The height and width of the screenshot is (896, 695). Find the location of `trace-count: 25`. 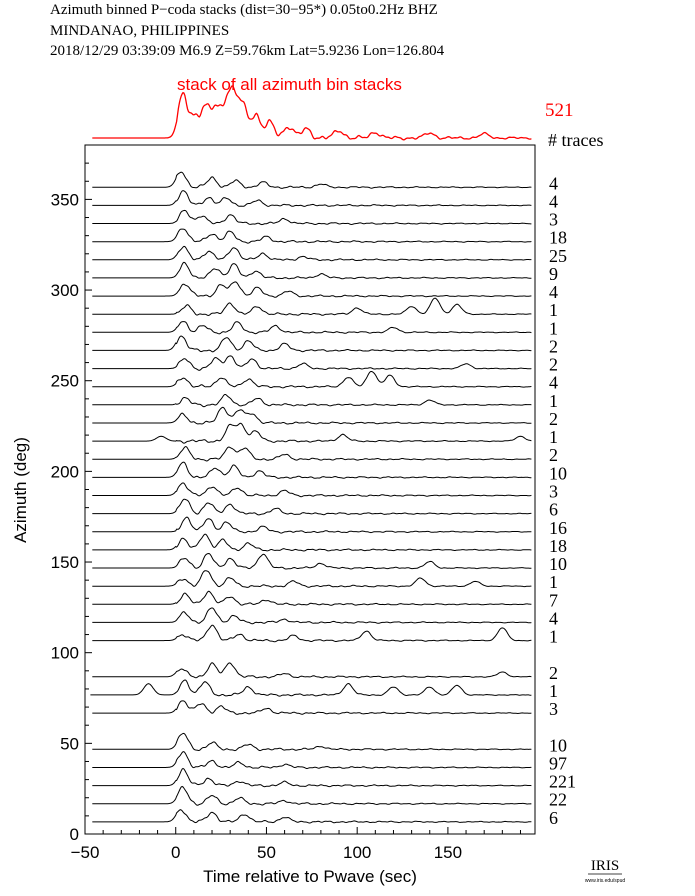

trace-count: 25 is located at coordinates (558, 256).